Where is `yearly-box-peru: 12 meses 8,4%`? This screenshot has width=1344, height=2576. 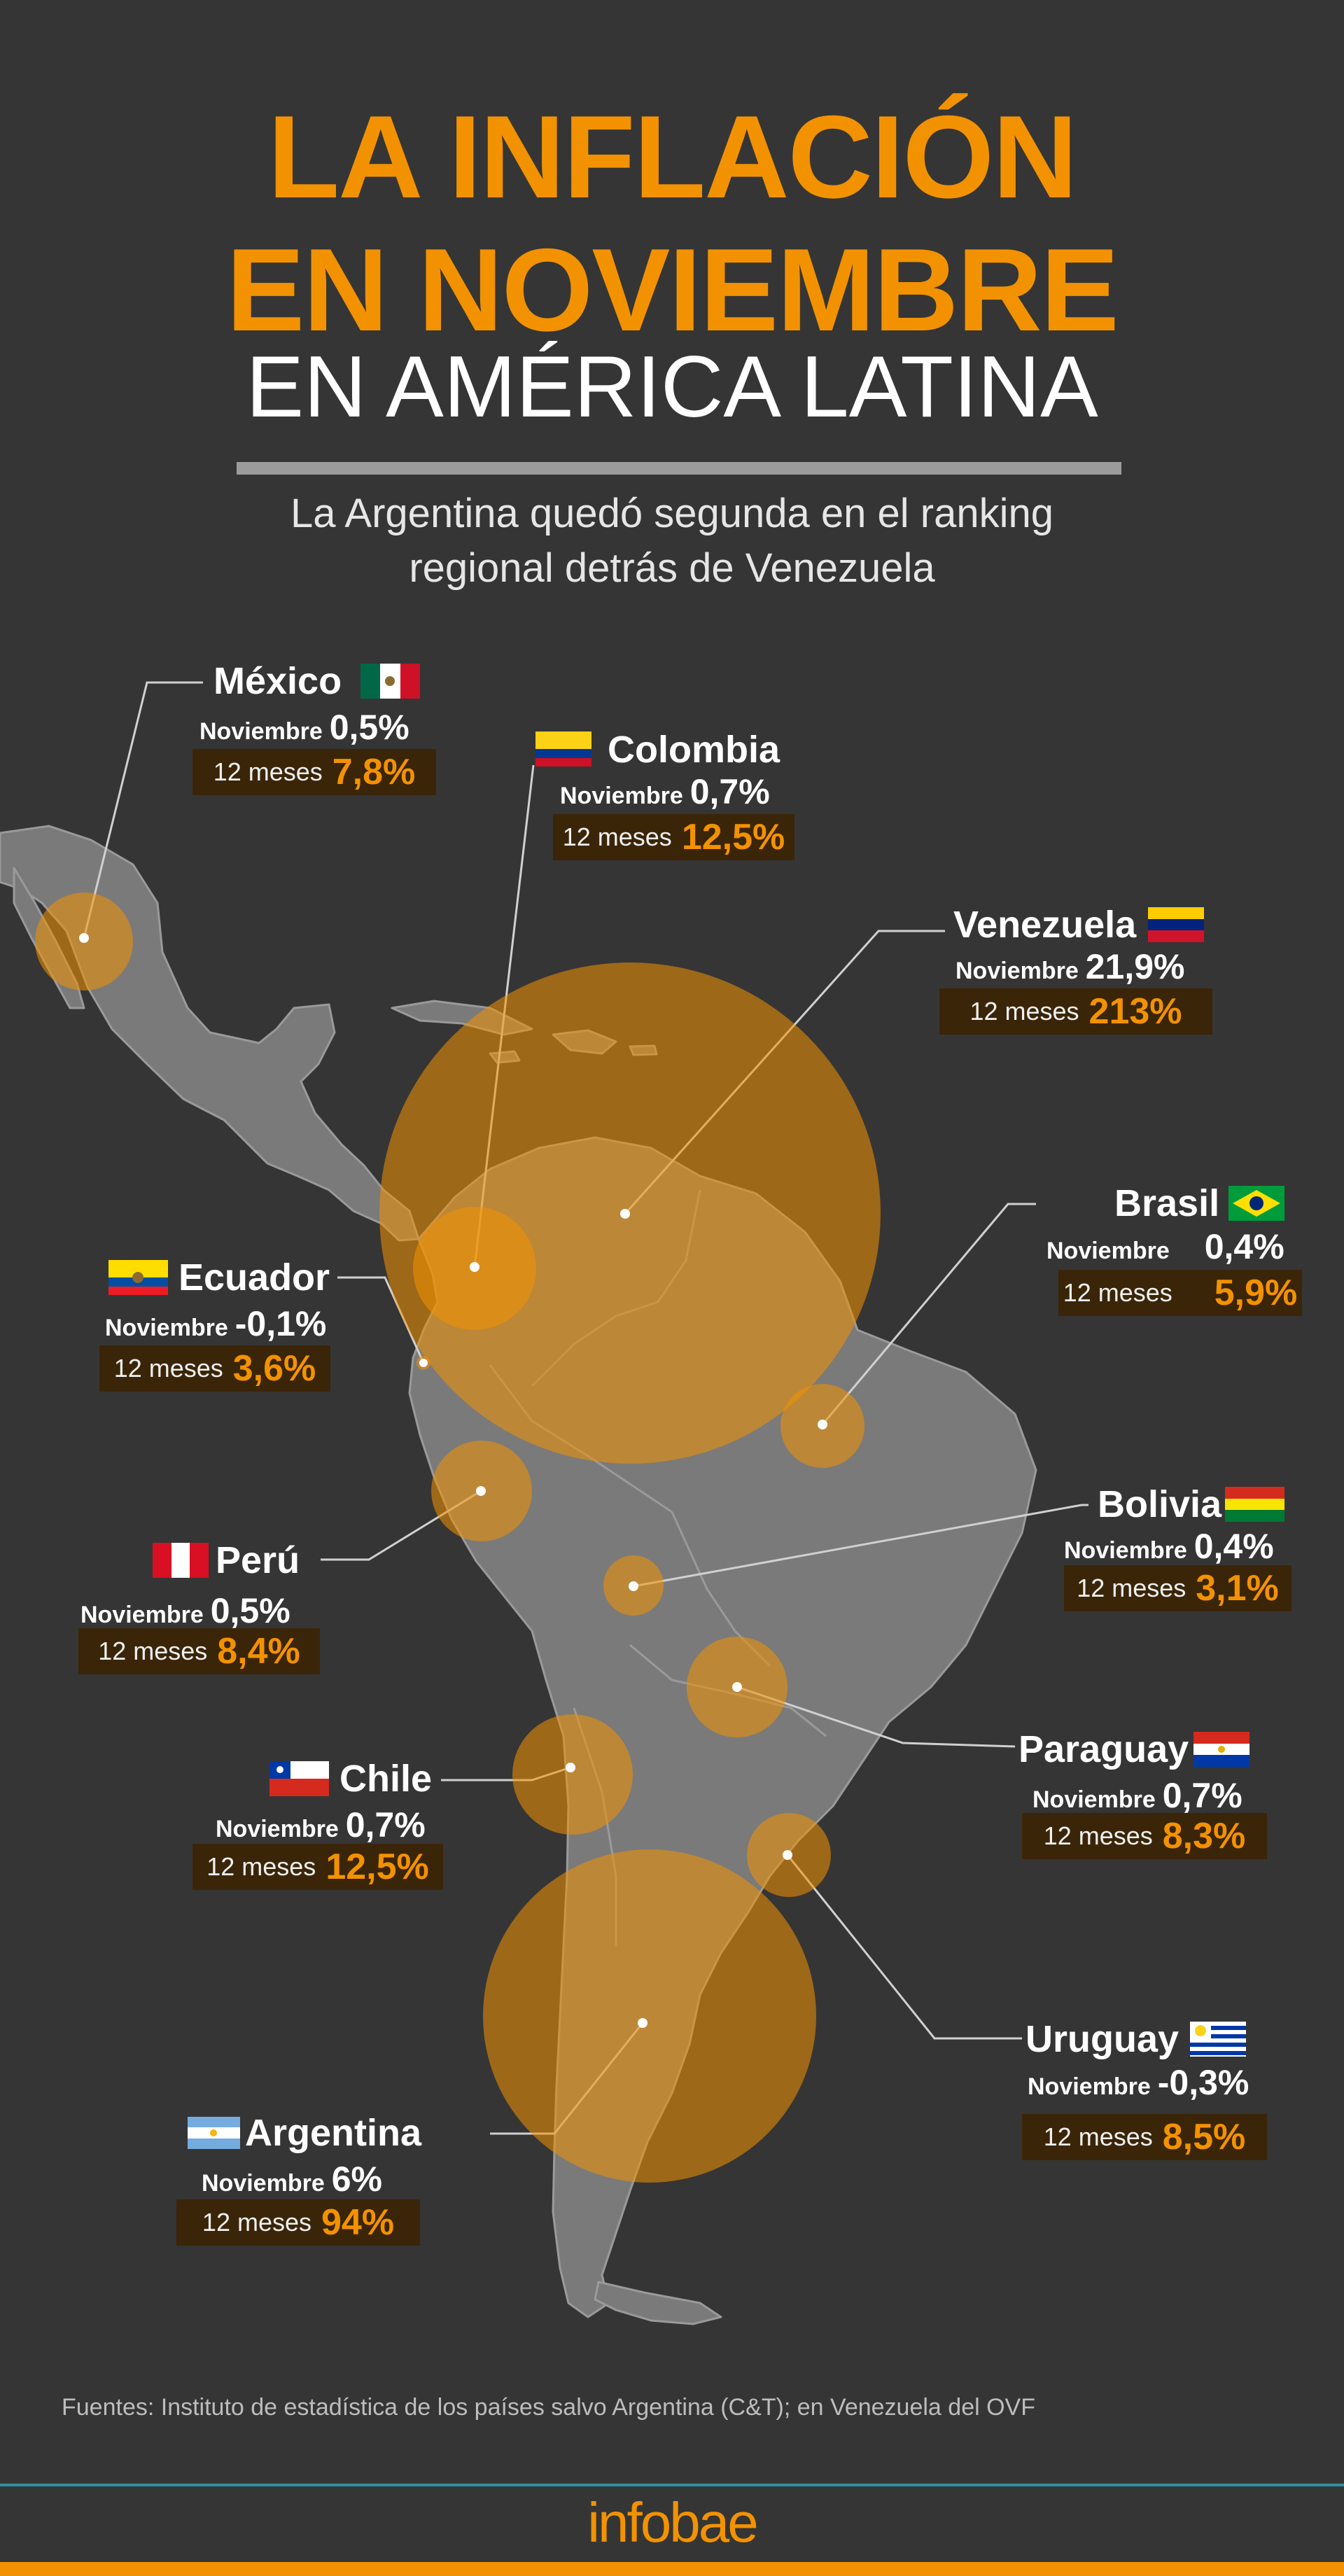 yearly-box-peru: 12 meses 8,4% is located at coordinates (199, 1651).